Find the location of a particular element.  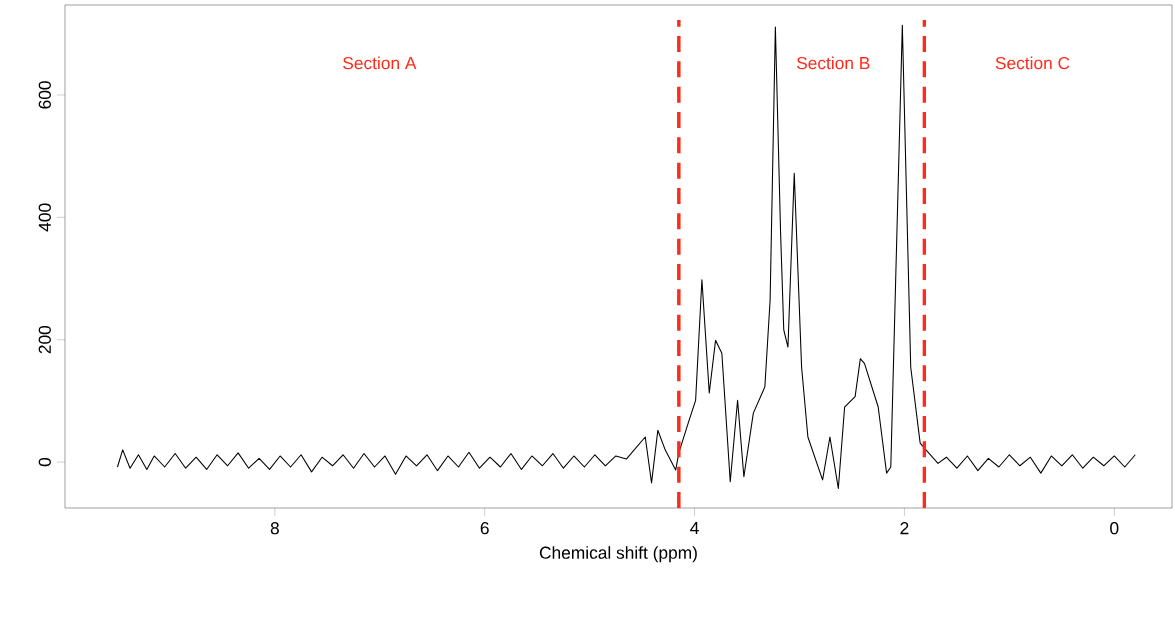

x-tick-label: 8 is located at coordinates (274, 528).